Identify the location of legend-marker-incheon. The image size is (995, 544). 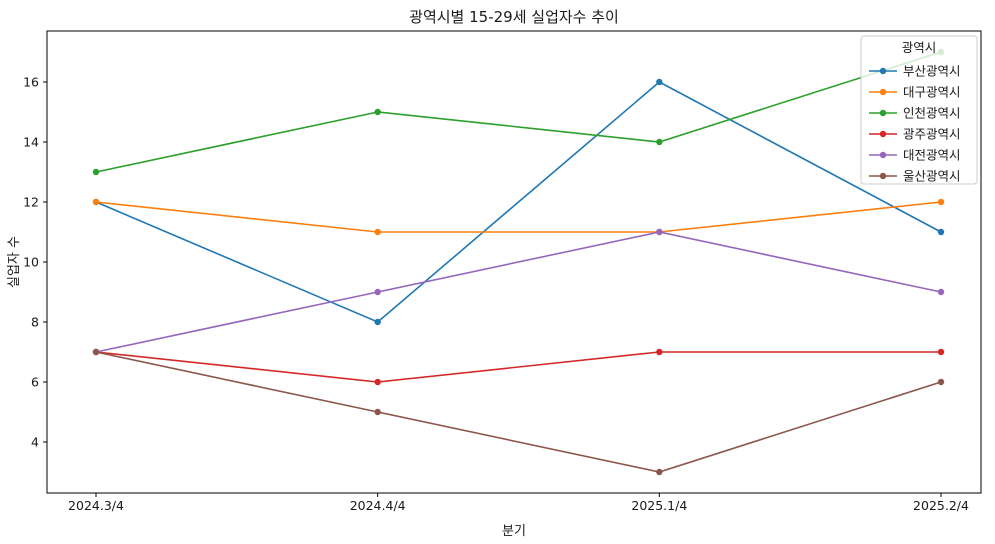
(883, 113).